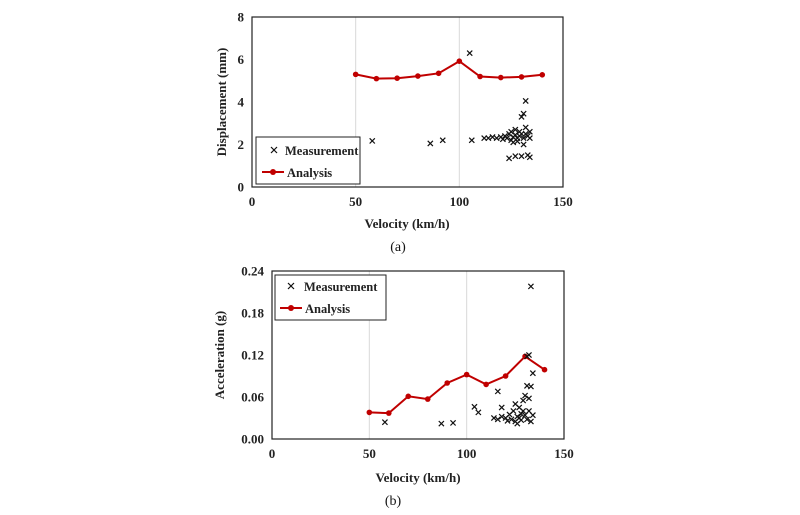 This screenshot has height=515, width=800. What do you see at coordinates (563, 201) in the screenshot?
I see `x-tick-label: 150` at bounding box center [563, 201].